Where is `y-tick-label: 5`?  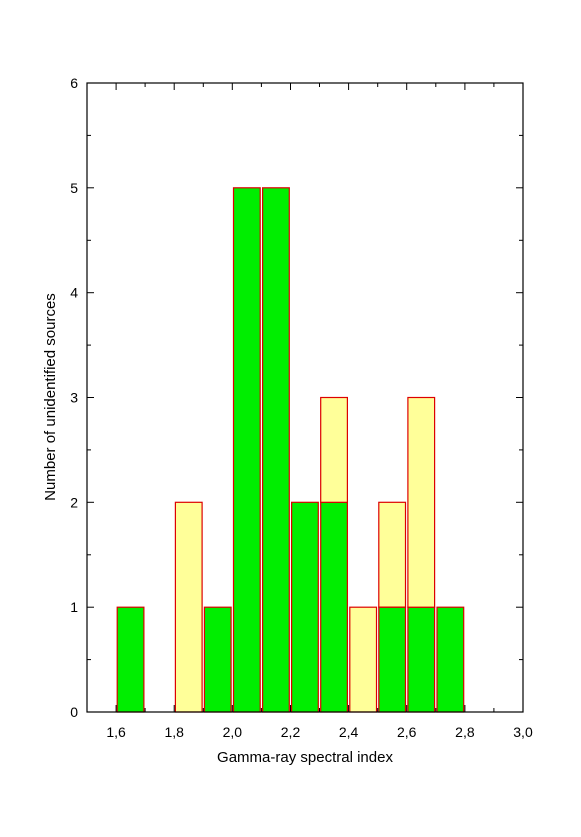 y-tick-label: 5 is located at coordinates (74, 188).